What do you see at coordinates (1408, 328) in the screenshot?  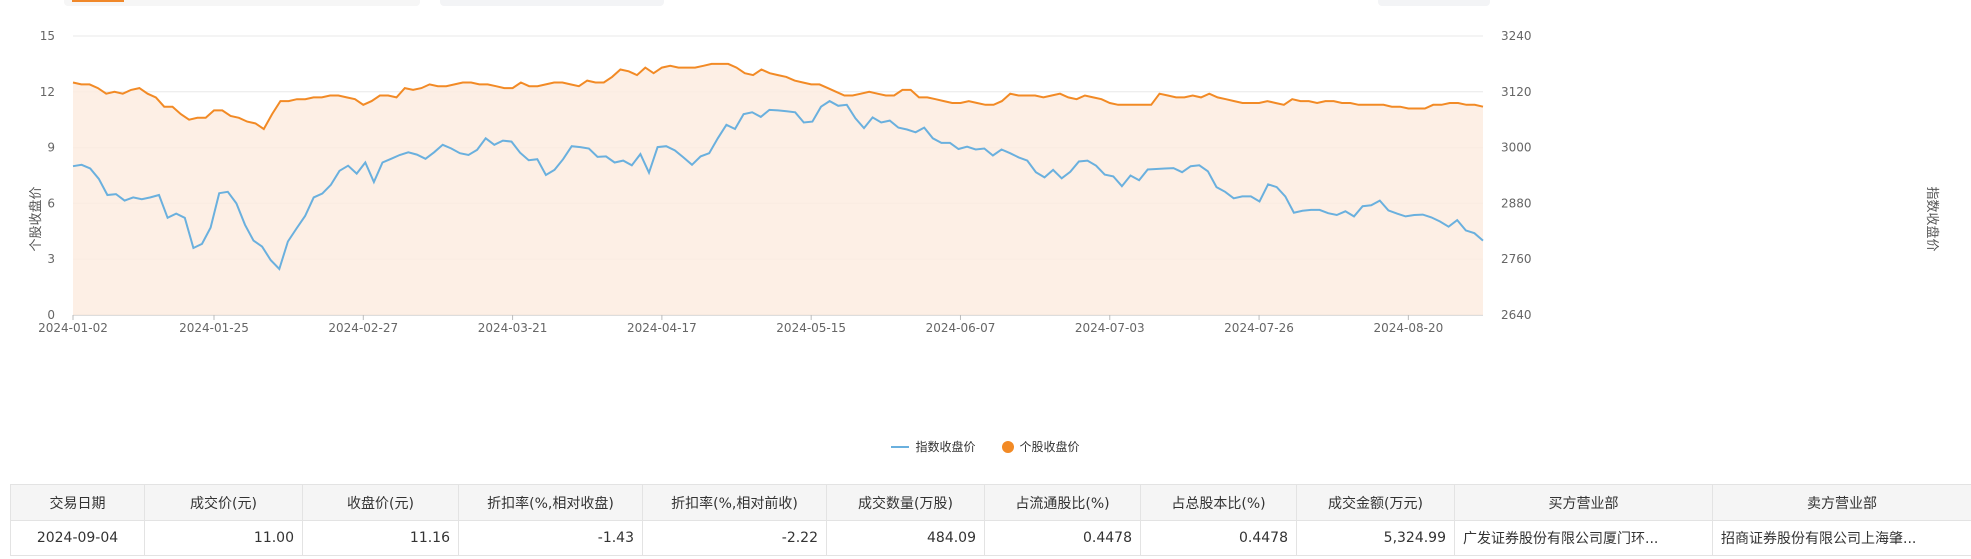 I see `x-tick-label: 2024-08-20` at bounding box center [1408, 328].